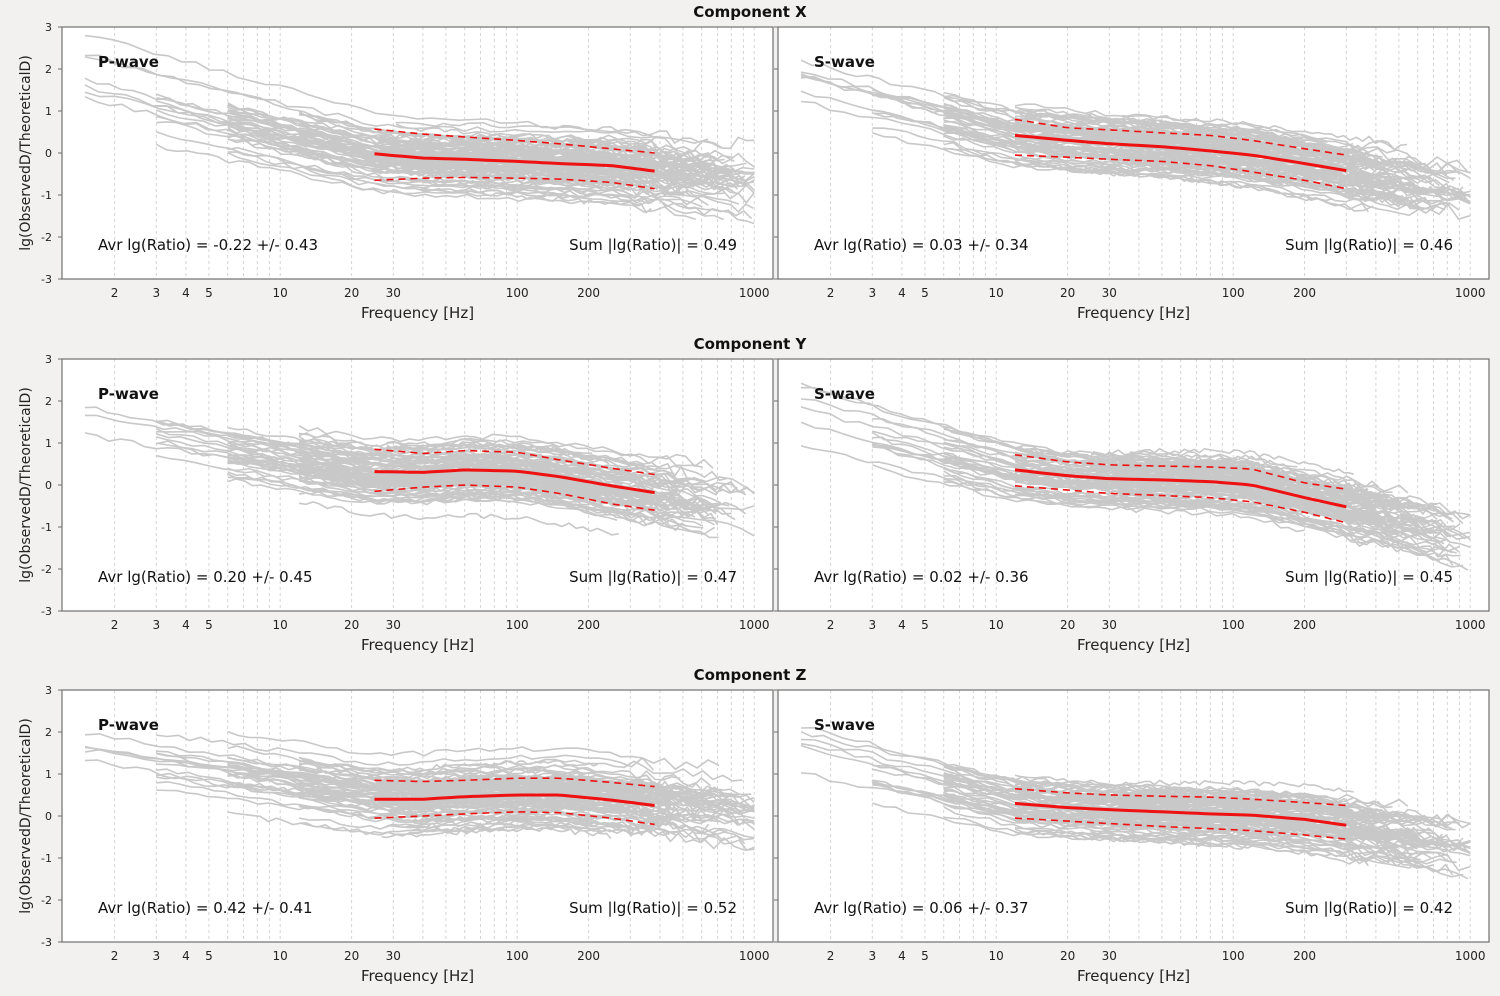 The image size is (1500, 996). What do you see at coordinates (750, 12) in the screenshot?
I see `component-title: Component X` at bounding box center [750, 12].